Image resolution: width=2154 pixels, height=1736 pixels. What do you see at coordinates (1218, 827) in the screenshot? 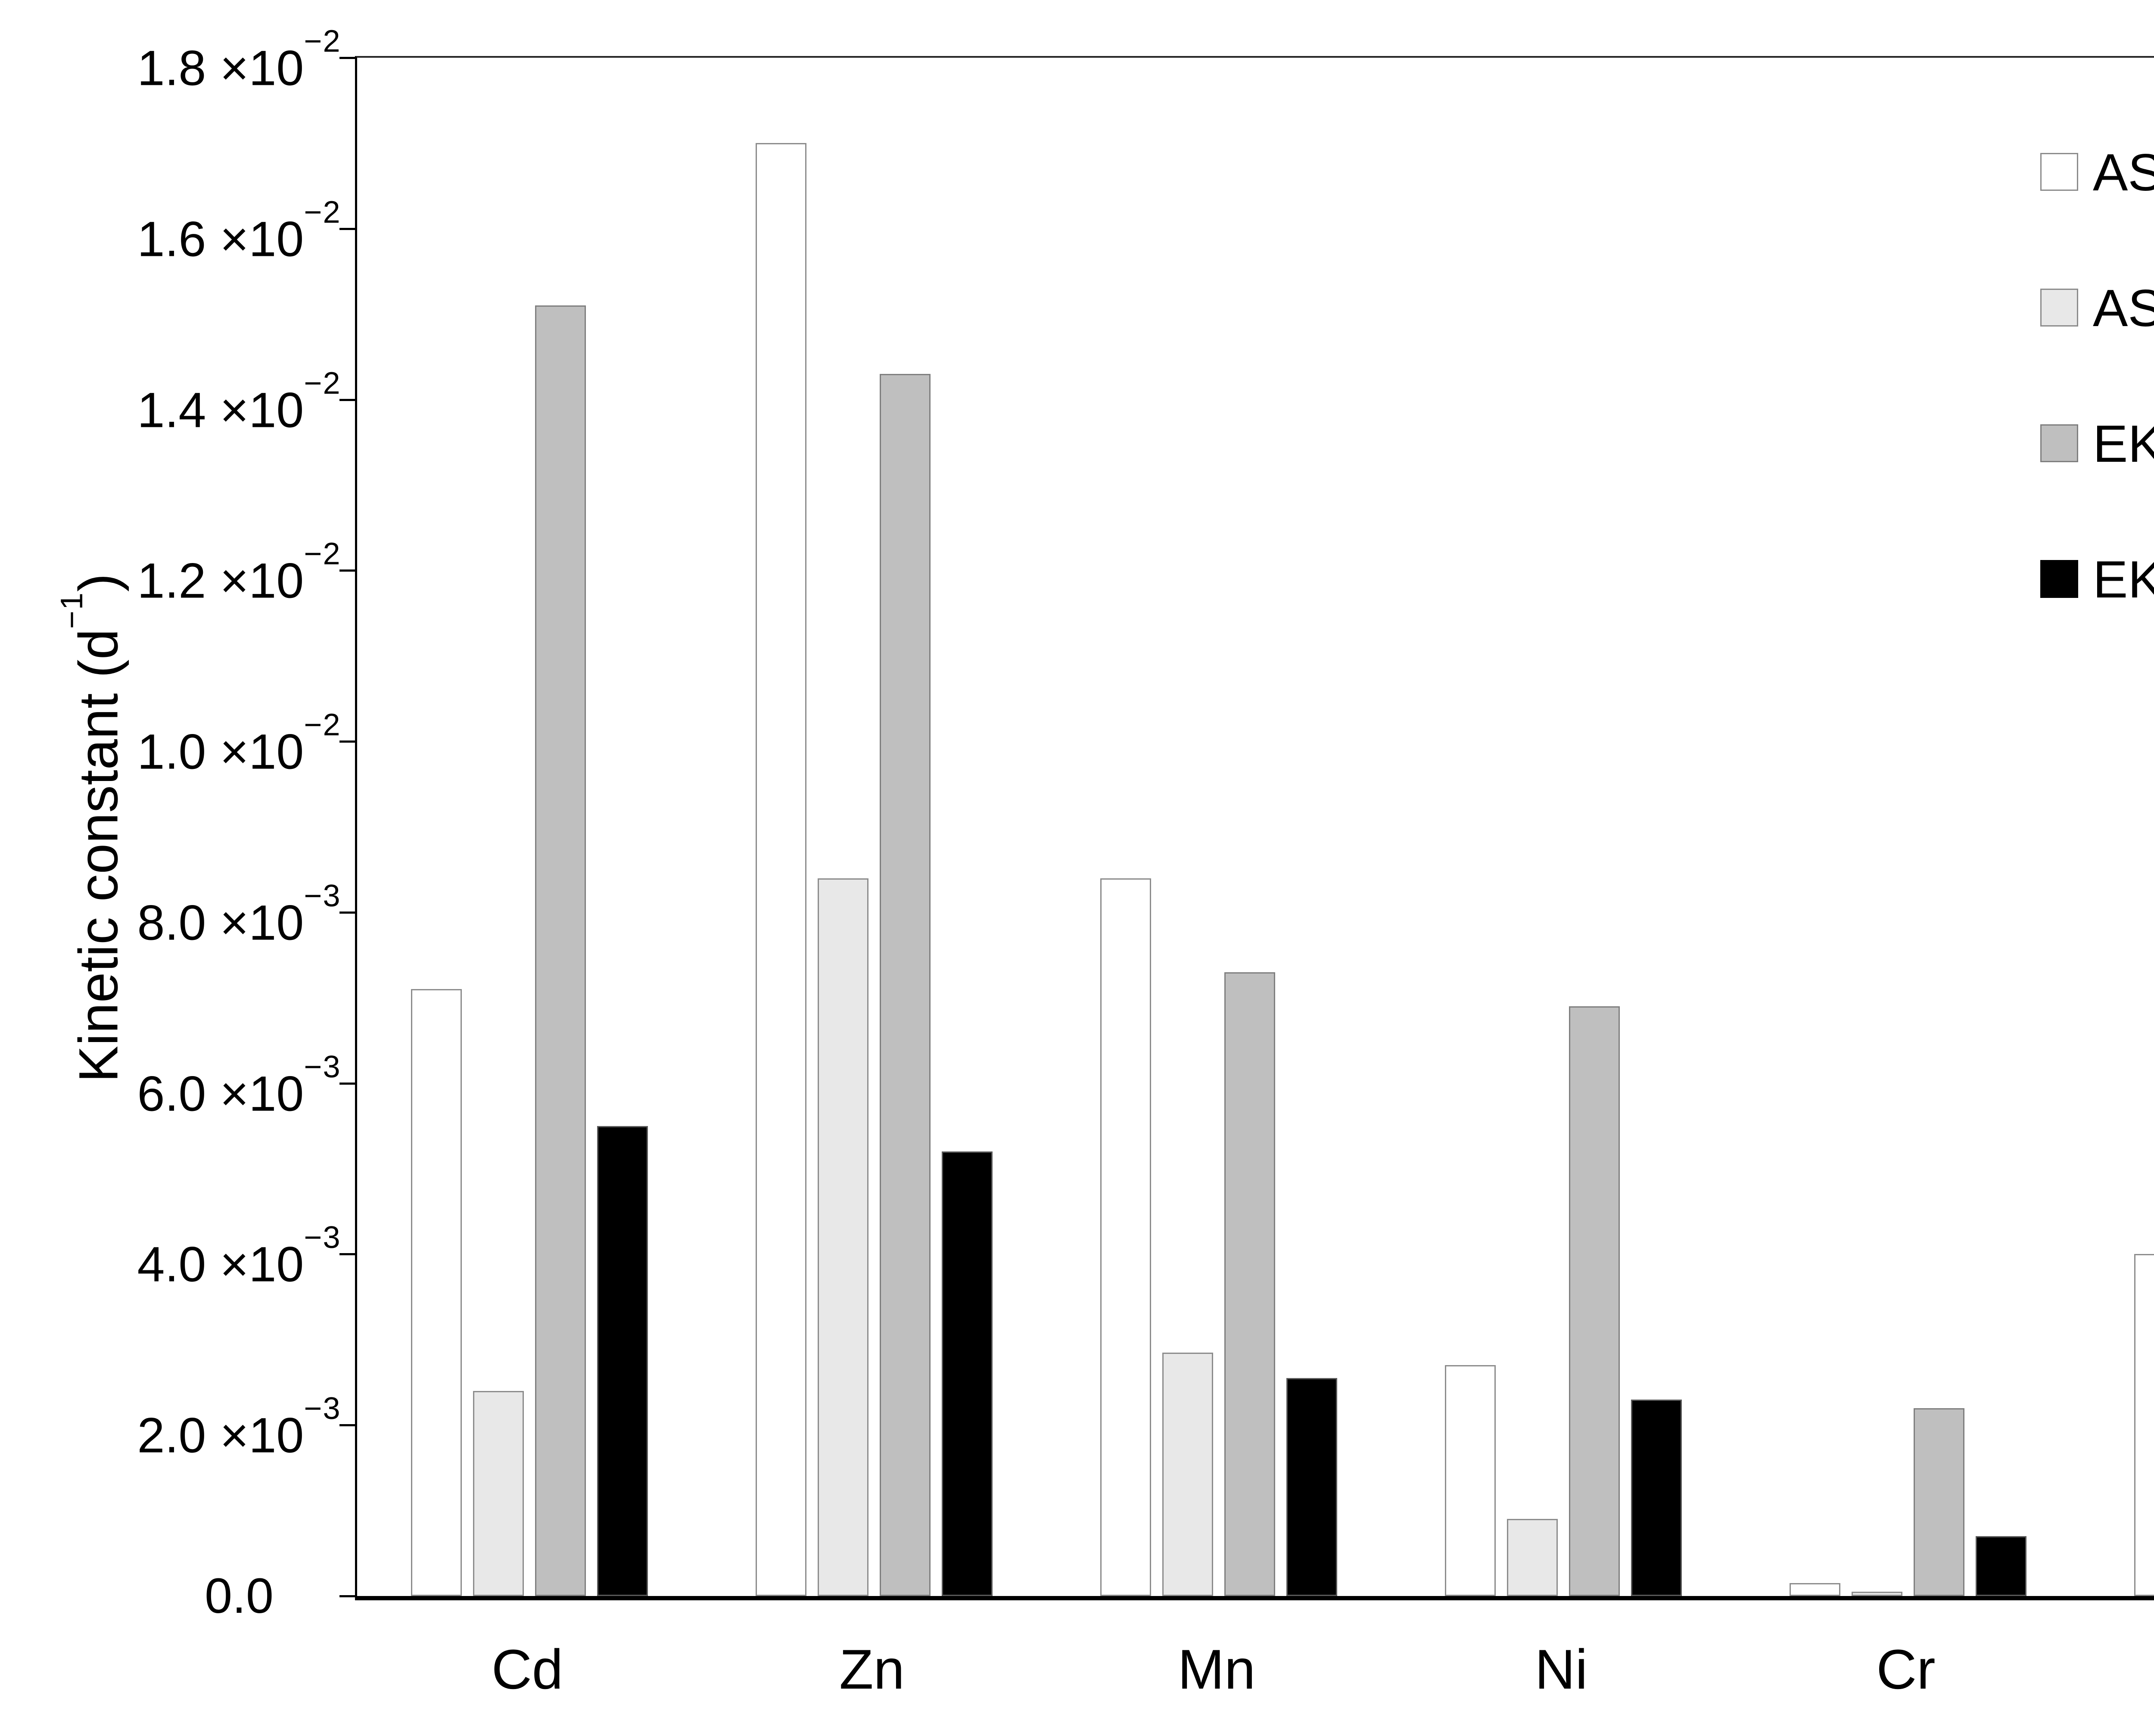
I see `bar-group-mn` at bounding box center [1218, 827].